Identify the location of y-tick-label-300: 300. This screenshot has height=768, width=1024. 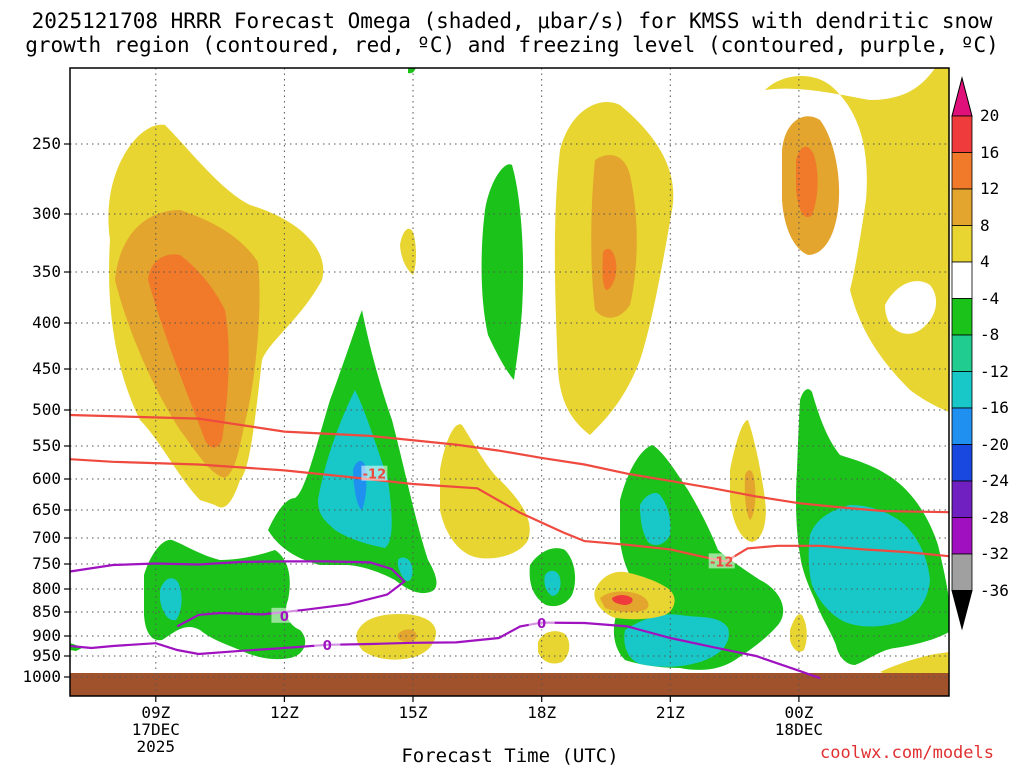
(46, 213).